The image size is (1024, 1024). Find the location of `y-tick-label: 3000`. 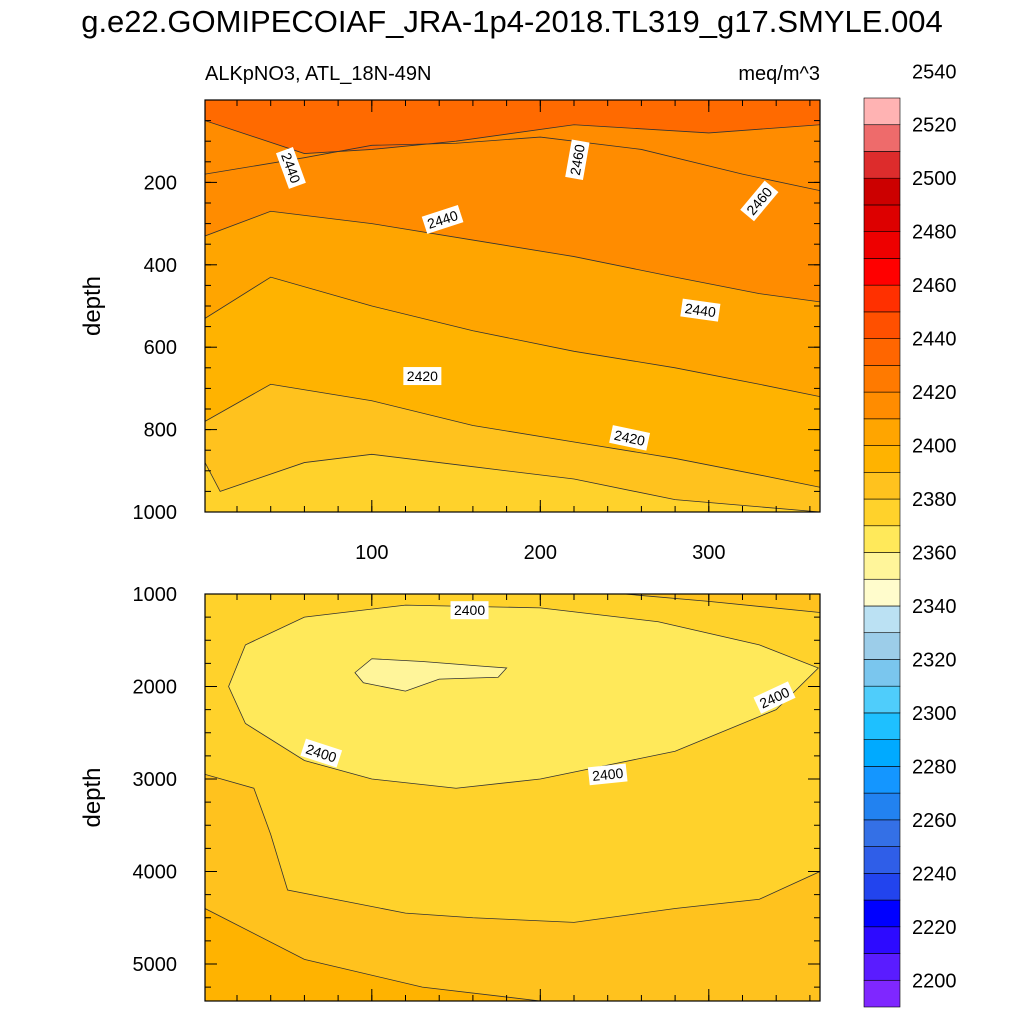

y-tick-label: 3000 is located at coordinates (155, 780).